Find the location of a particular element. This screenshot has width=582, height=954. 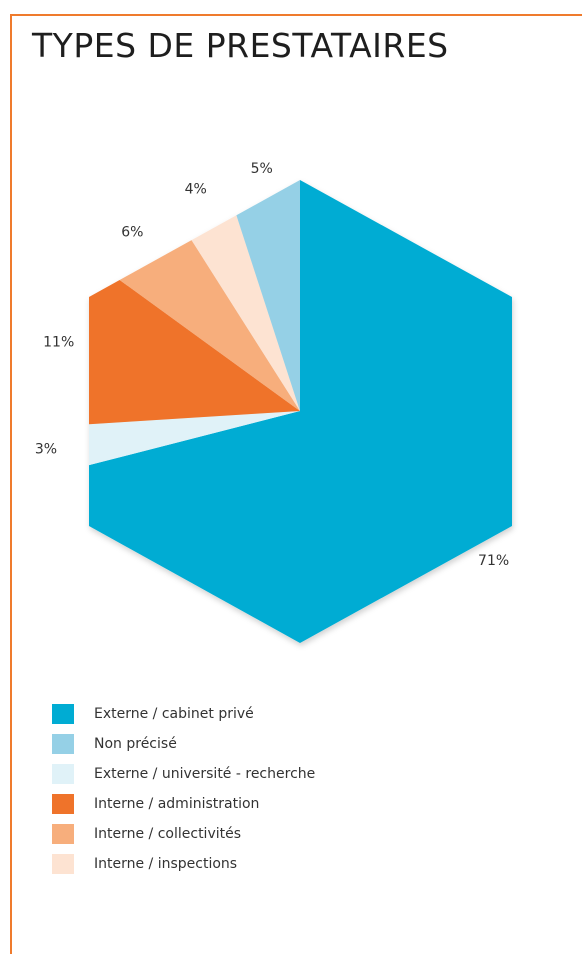

slice-data-label: 71% is located at coordinates (493, 561).